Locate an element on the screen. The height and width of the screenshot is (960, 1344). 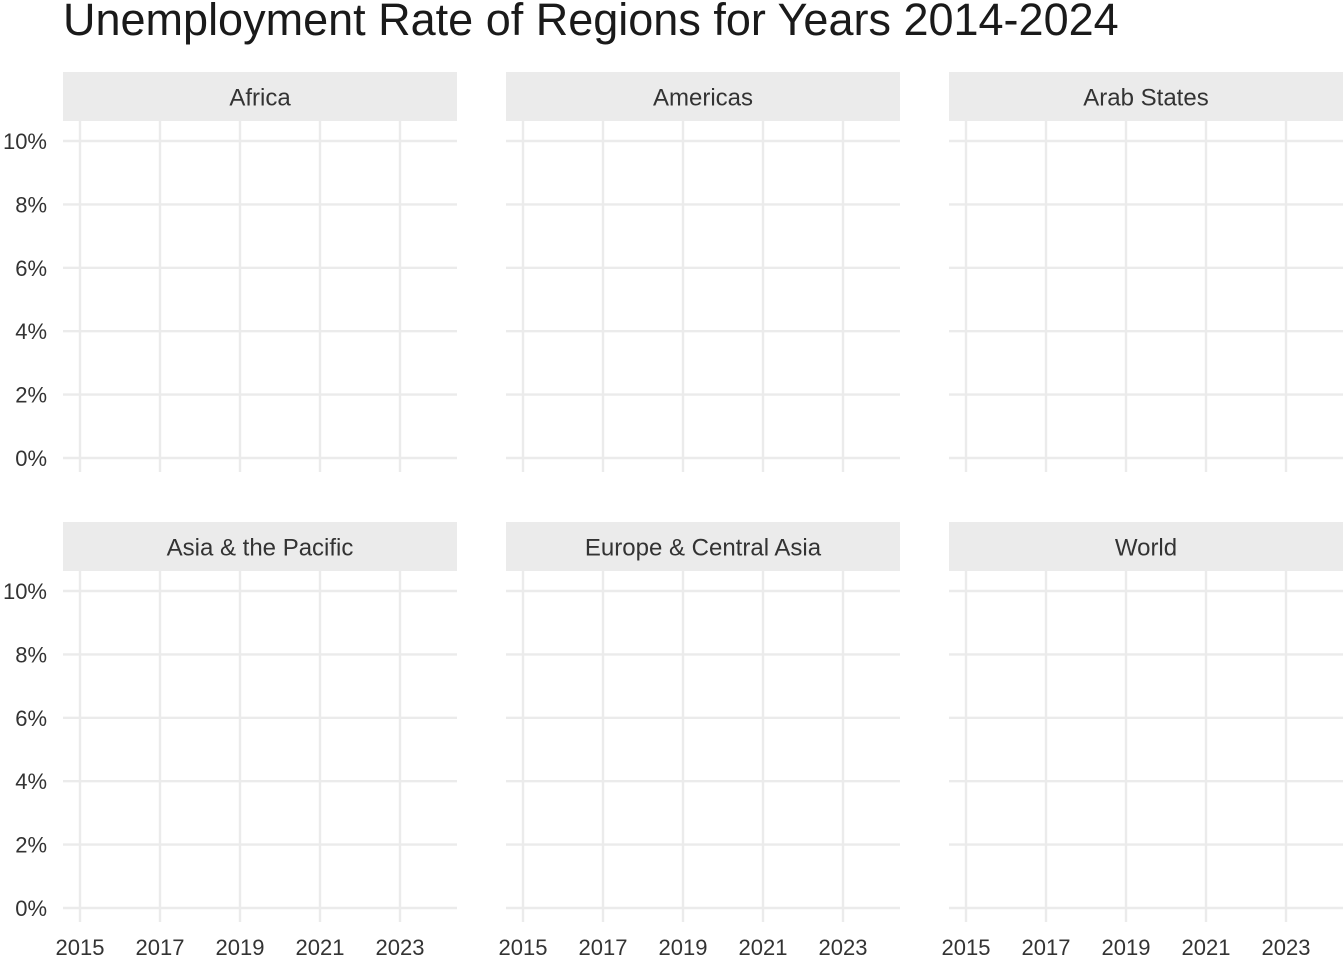
facet-strip-label: Arab States is located at coordinates (1145, 98).